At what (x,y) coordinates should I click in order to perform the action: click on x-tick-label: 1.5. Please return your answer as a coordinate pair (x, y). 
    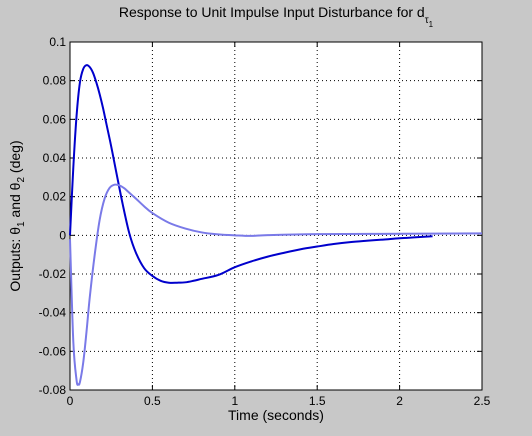
    Looking at the image, I should click on (317, 401).